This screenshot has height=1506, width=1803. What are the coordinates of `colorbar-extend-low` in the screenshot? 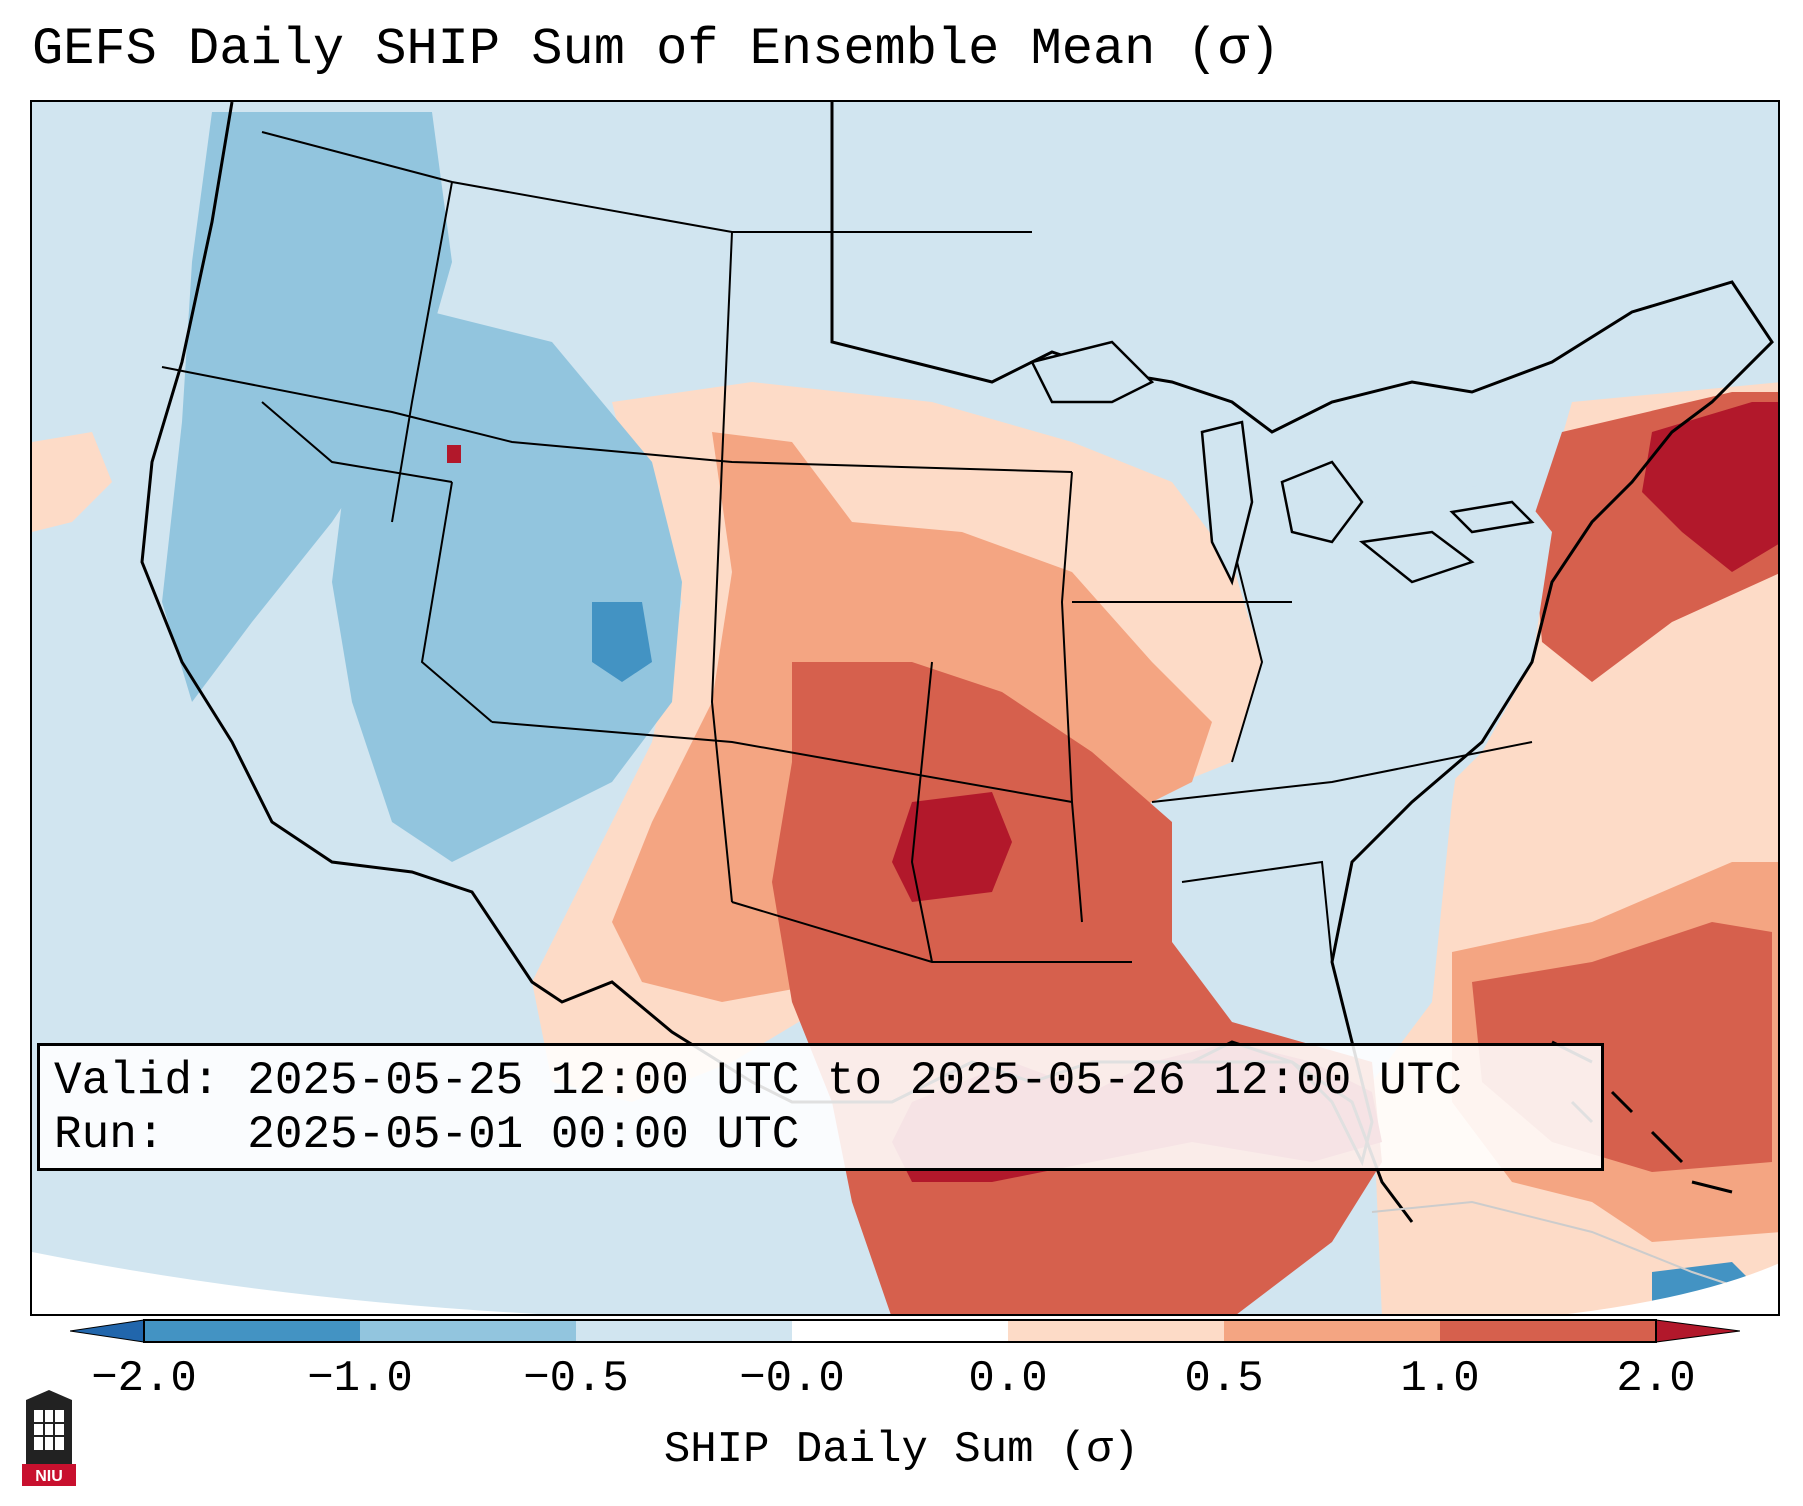 It's located at (107, 1331).